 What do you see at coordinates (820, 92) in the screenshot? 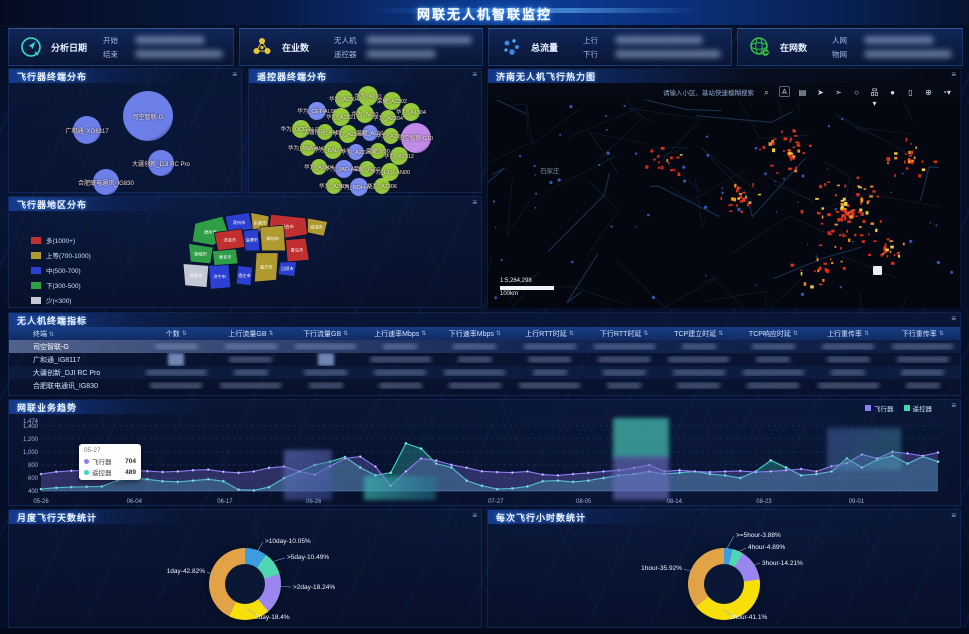
I see `select-arrow-icon: ➤` at bounding box center [820, 92].